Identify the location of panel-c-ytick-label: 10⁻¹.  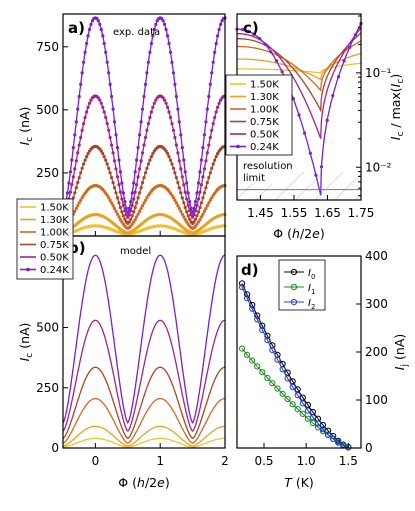
(378, 73).